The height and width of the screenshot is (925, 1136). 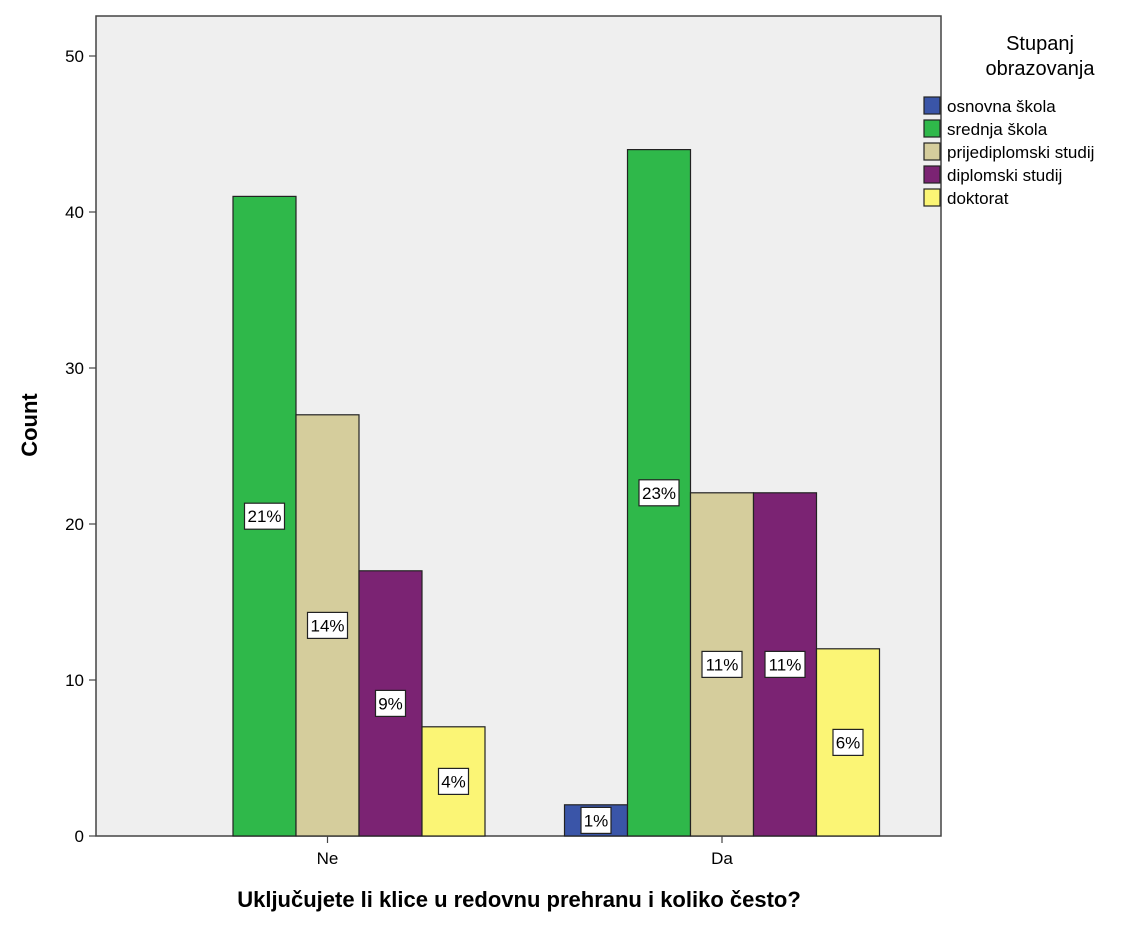 I want to click on y-axis: 0 10 20 30 40 50, so click(x=80, y=446).